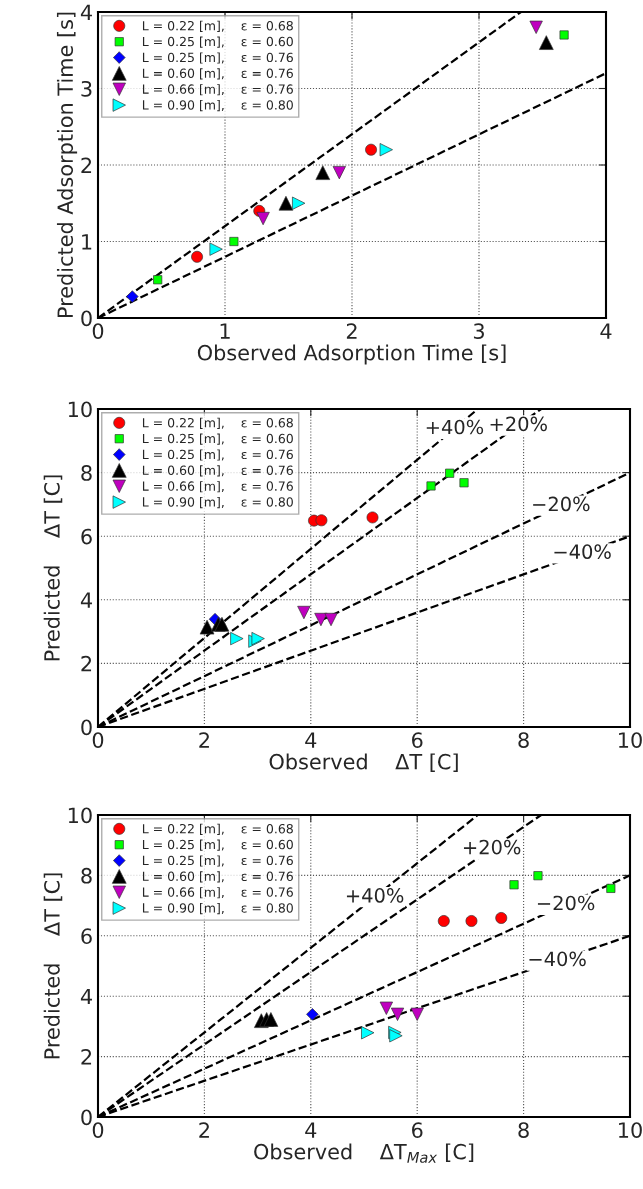 The width and height of the screenshot is (643, 1189). I want to click on x-axis-title: Observed ΔT$_{Max}$ [C], so click(364, 1153).